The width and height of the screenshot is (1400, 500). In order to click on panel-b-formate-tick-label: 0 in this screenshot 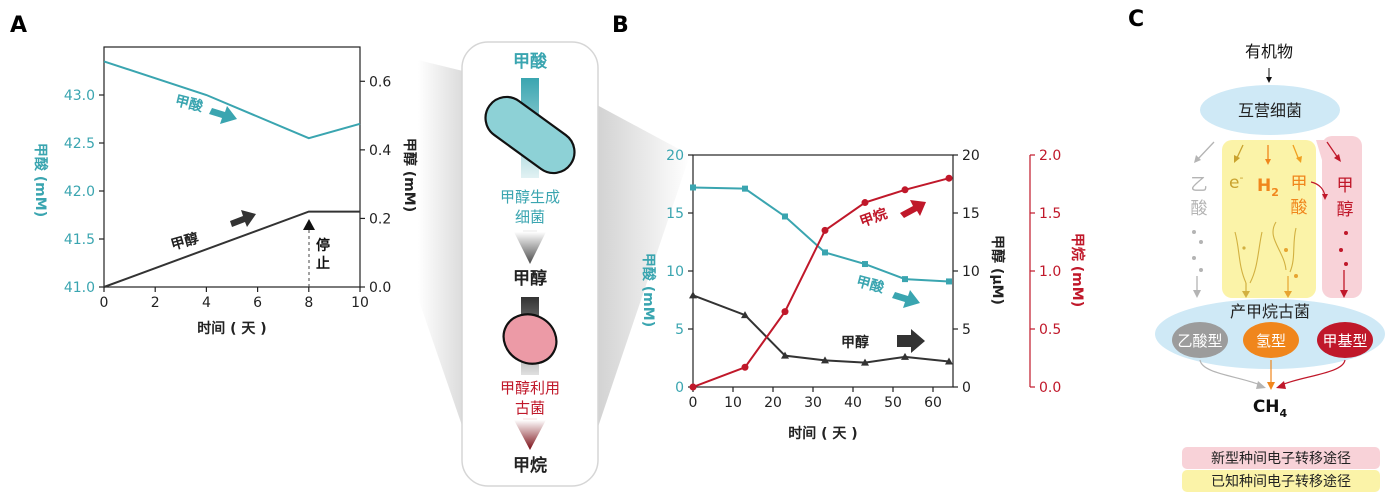, I will do `click(679, 388)`.